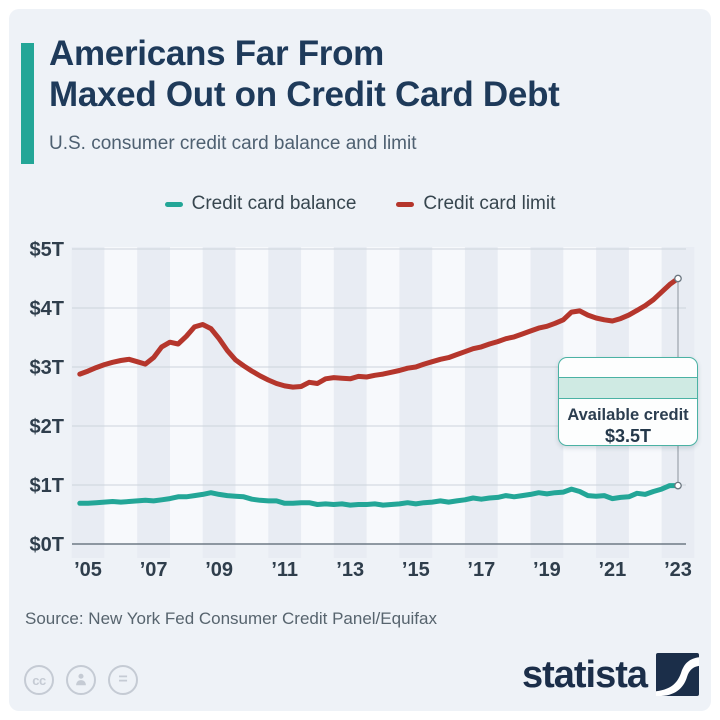 This screenshot has width=720, height=720. I want to click on license-icons: cc =, so click(81, 680).